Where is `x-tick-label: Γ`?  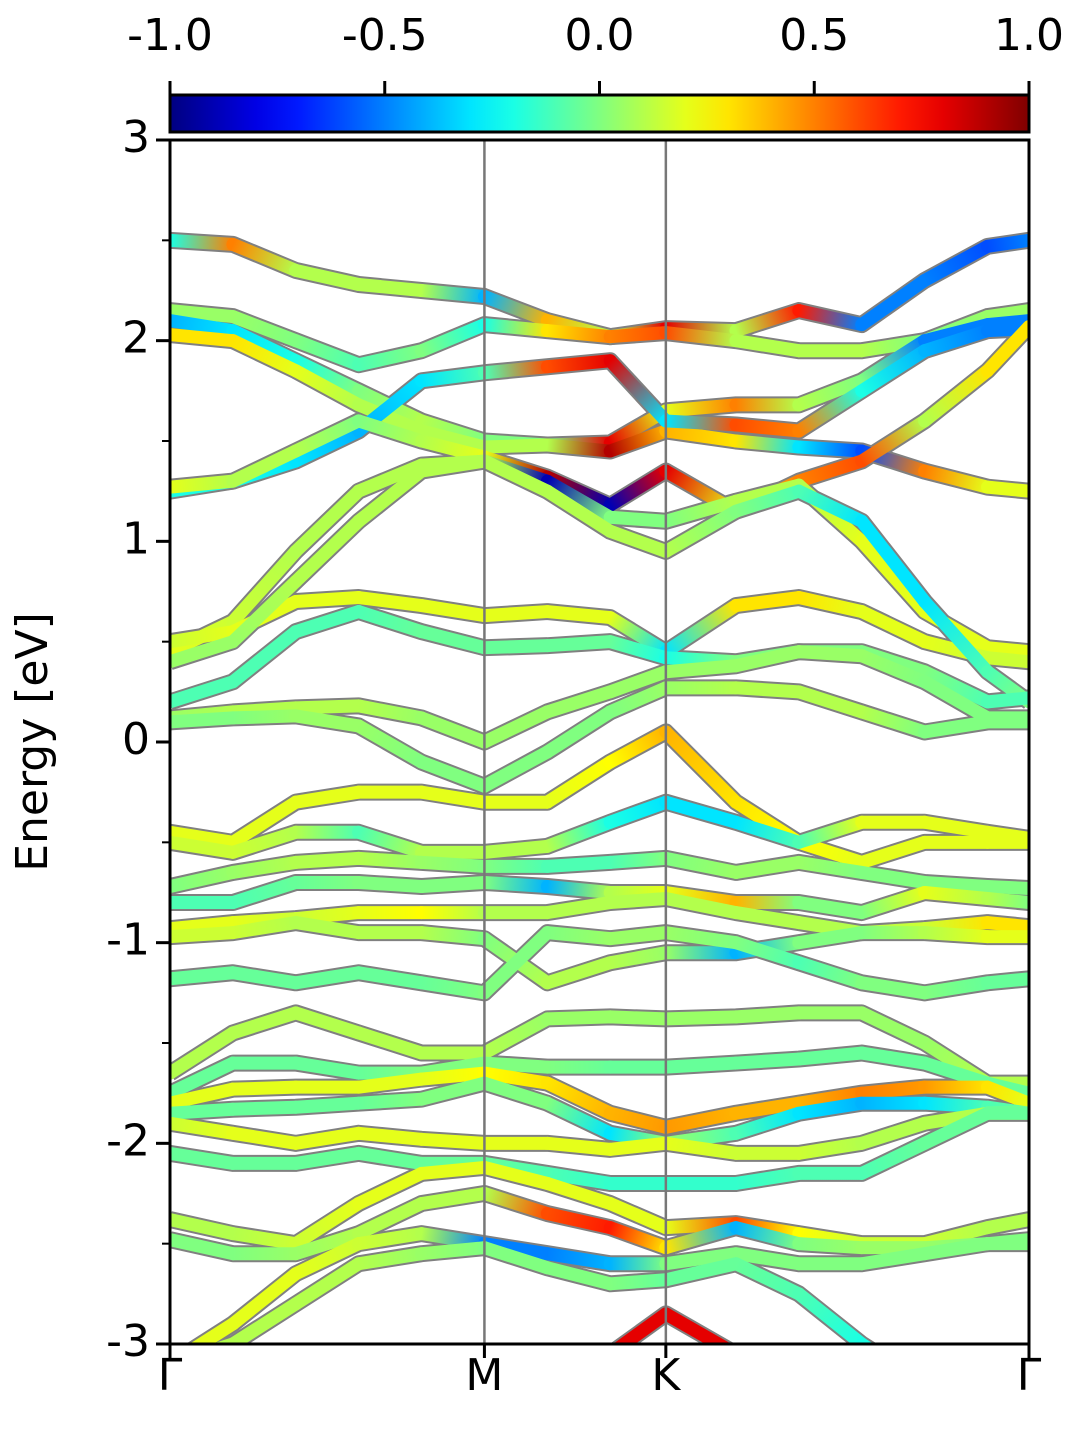
x-tick-label: Γ is located at coordinates (1029, 1375).